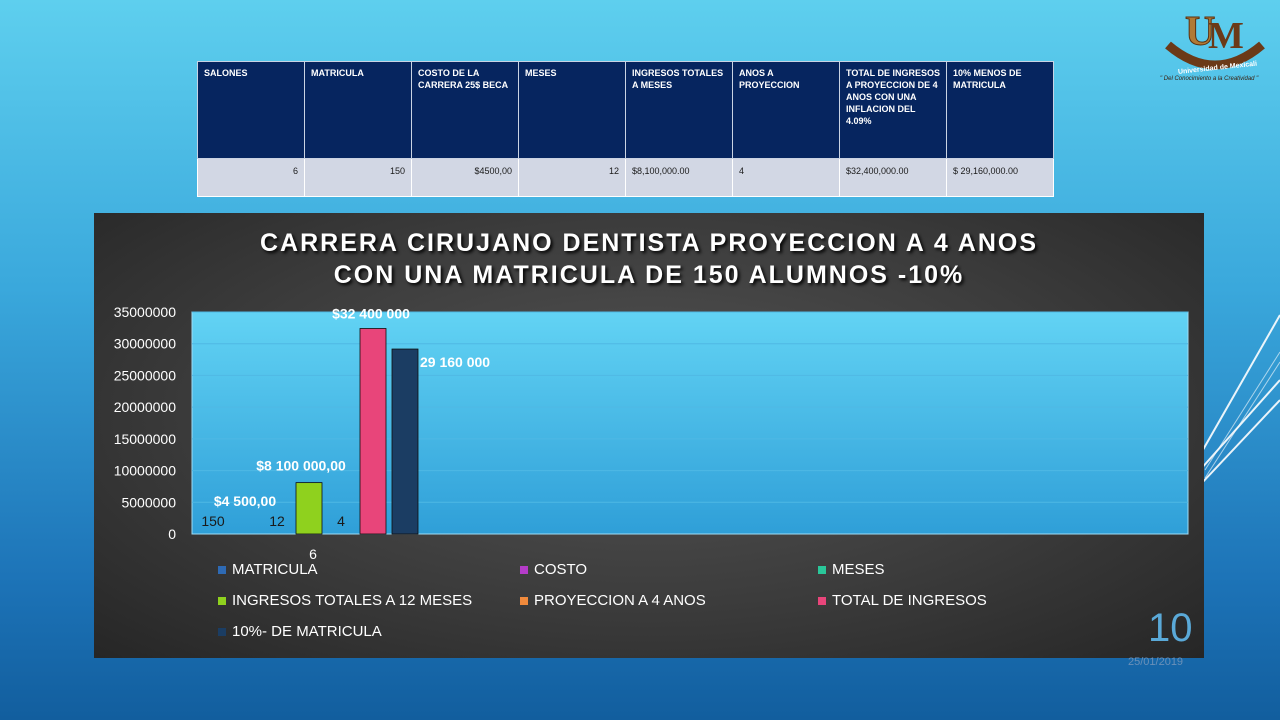  Describe the element at coordinates (1000, 177) in the screenshot. I see `table-cell: $ 29,160,000.00` at that location.